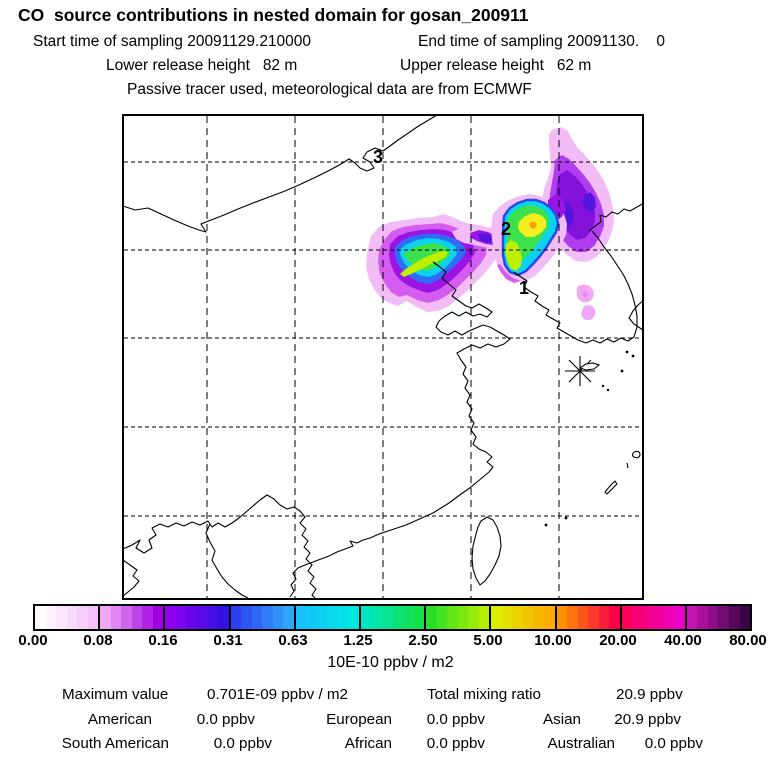 The width and height of the screenshot is (768, 768). I want to click on colorbar-segment-0.63, so click(326, 617).